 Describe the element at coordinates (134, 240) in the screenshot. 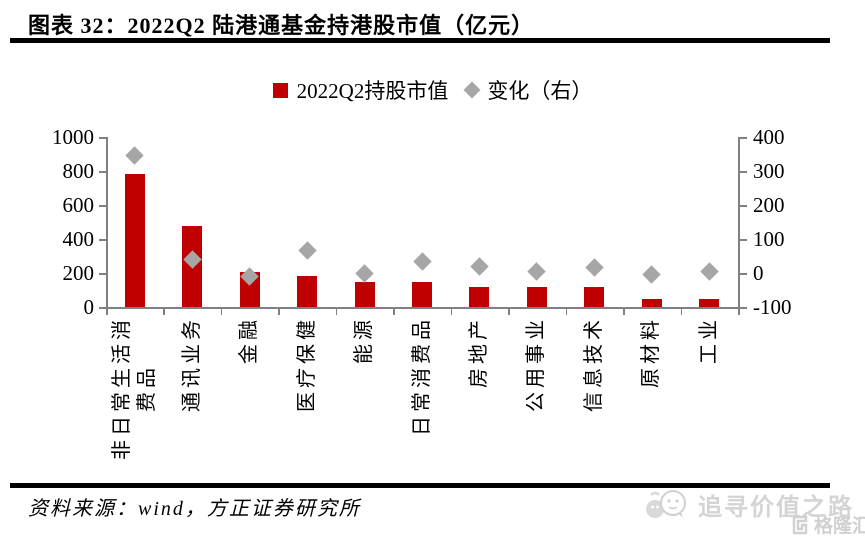

I see `bar-非日常生活消费品` at that location.